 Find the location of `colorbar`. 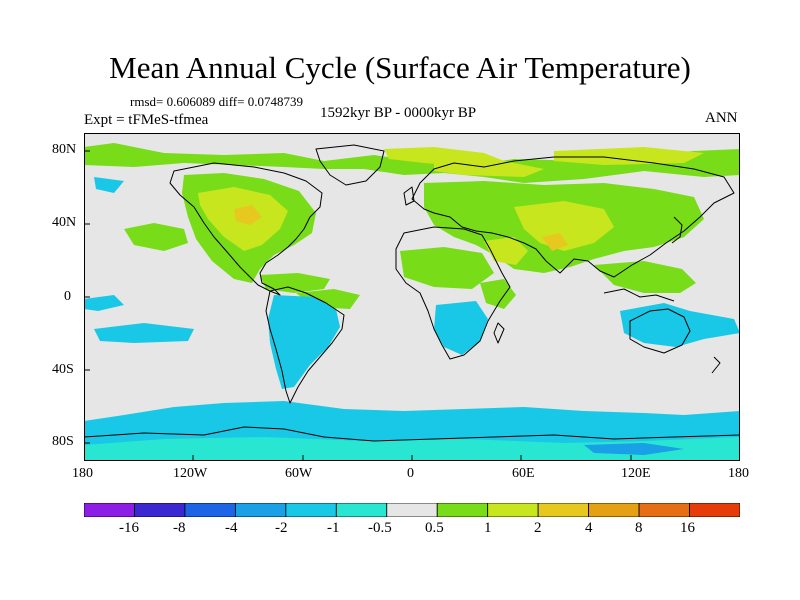

colorbar is located at coordinates (412, 510).